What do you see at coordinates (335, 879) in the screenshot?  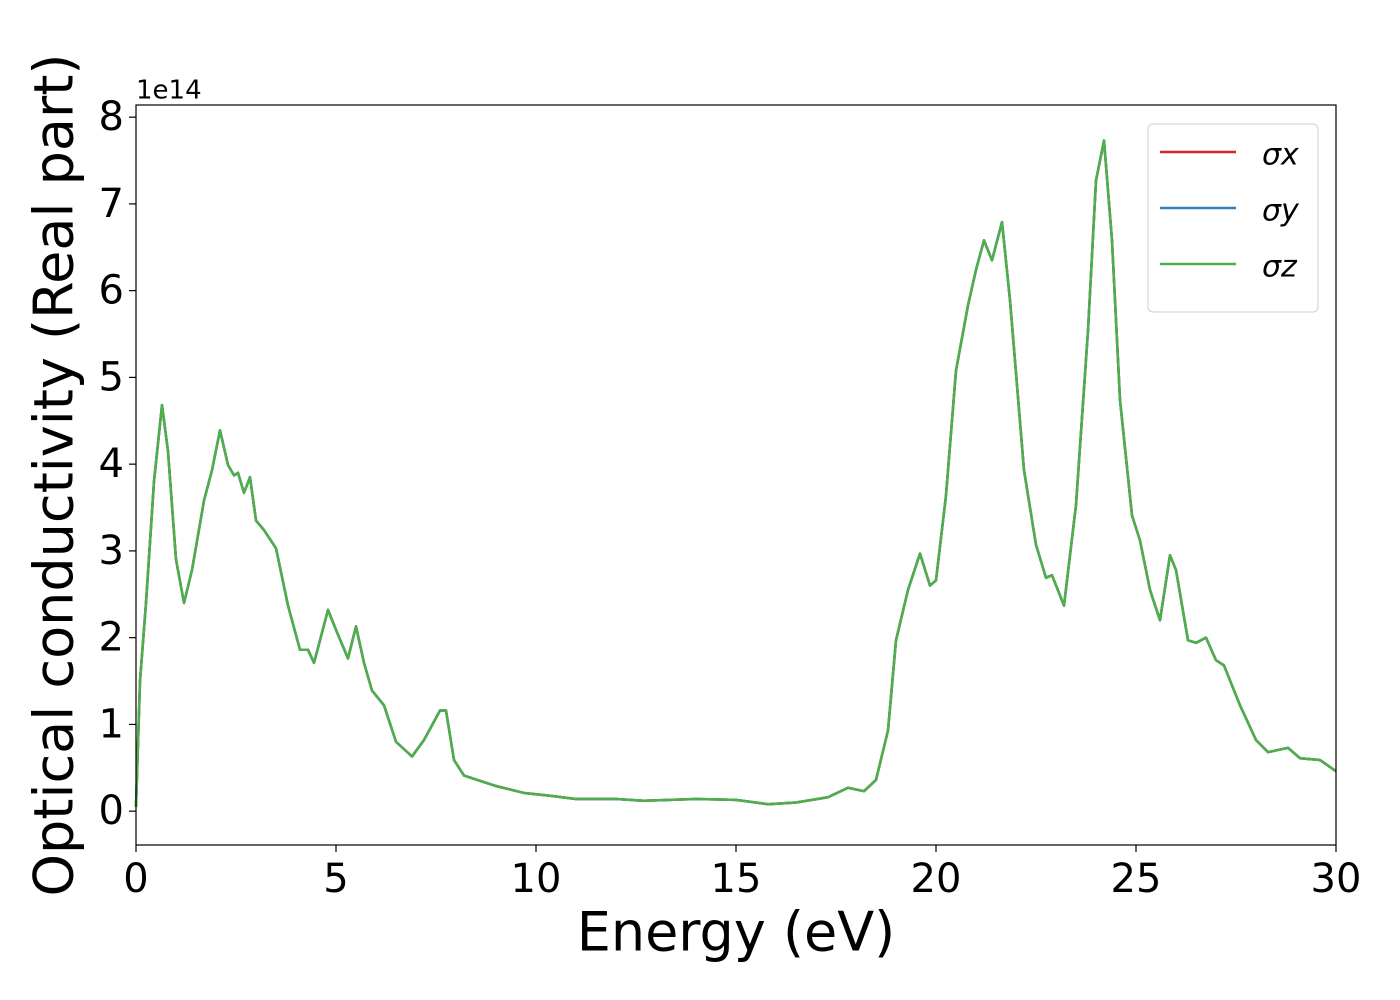 I see `x-tick-label: 5` at bounding box center [335, 879].